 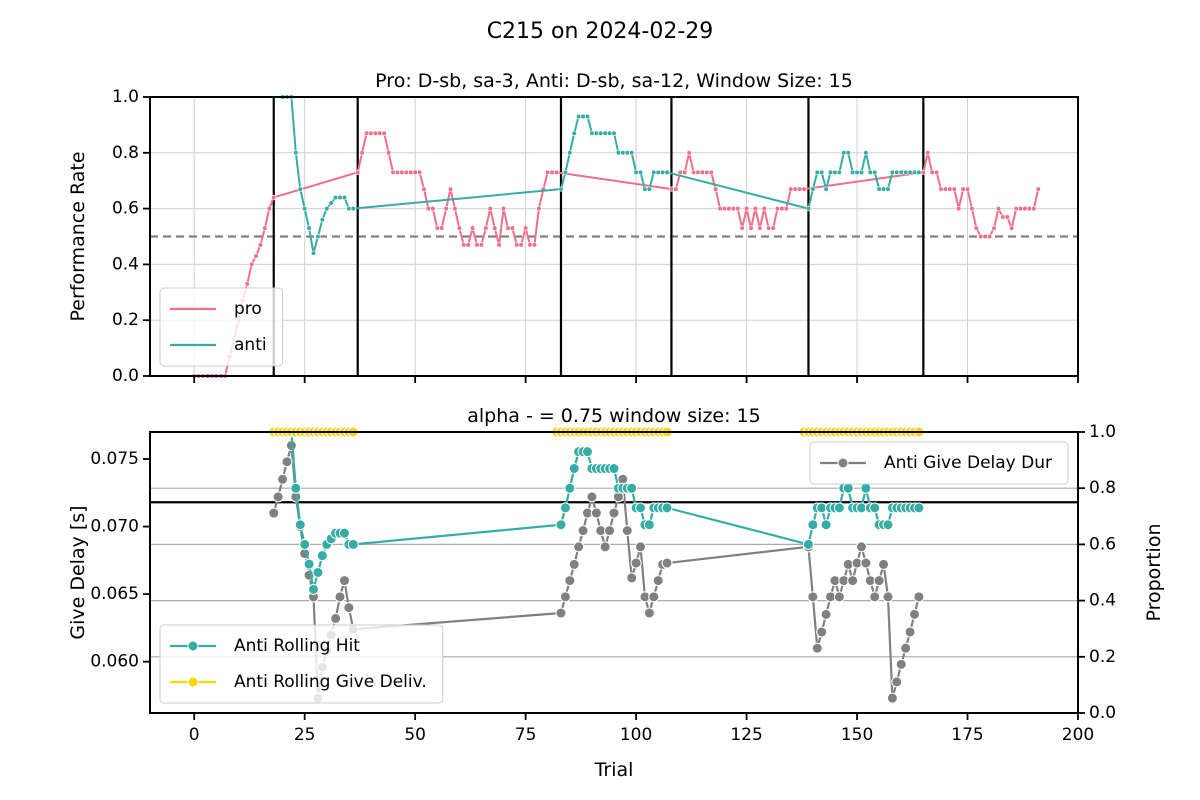 I want to click on legend: Anti Rolling Hit Anti Rolling Give Deliv., so click(x=301, y=664).